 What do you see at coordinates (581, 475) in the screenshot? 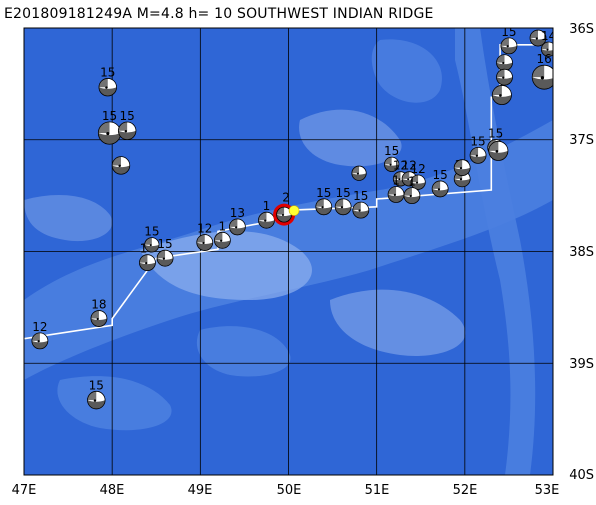
I see `lat-label-40s: 40S` at bounding box center [581, 475].